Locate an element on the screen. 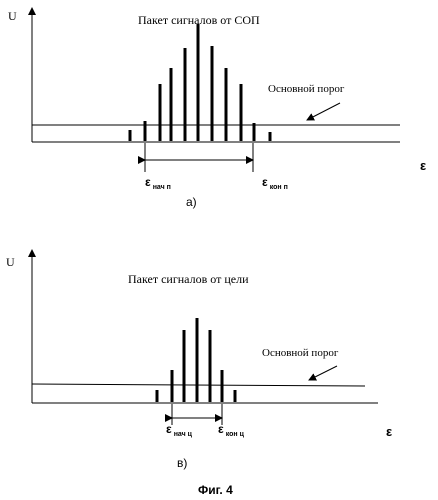 This screenshot has height=500, width=438. panel-a-x-axis-label: ε is located at coordinates (423, 165).